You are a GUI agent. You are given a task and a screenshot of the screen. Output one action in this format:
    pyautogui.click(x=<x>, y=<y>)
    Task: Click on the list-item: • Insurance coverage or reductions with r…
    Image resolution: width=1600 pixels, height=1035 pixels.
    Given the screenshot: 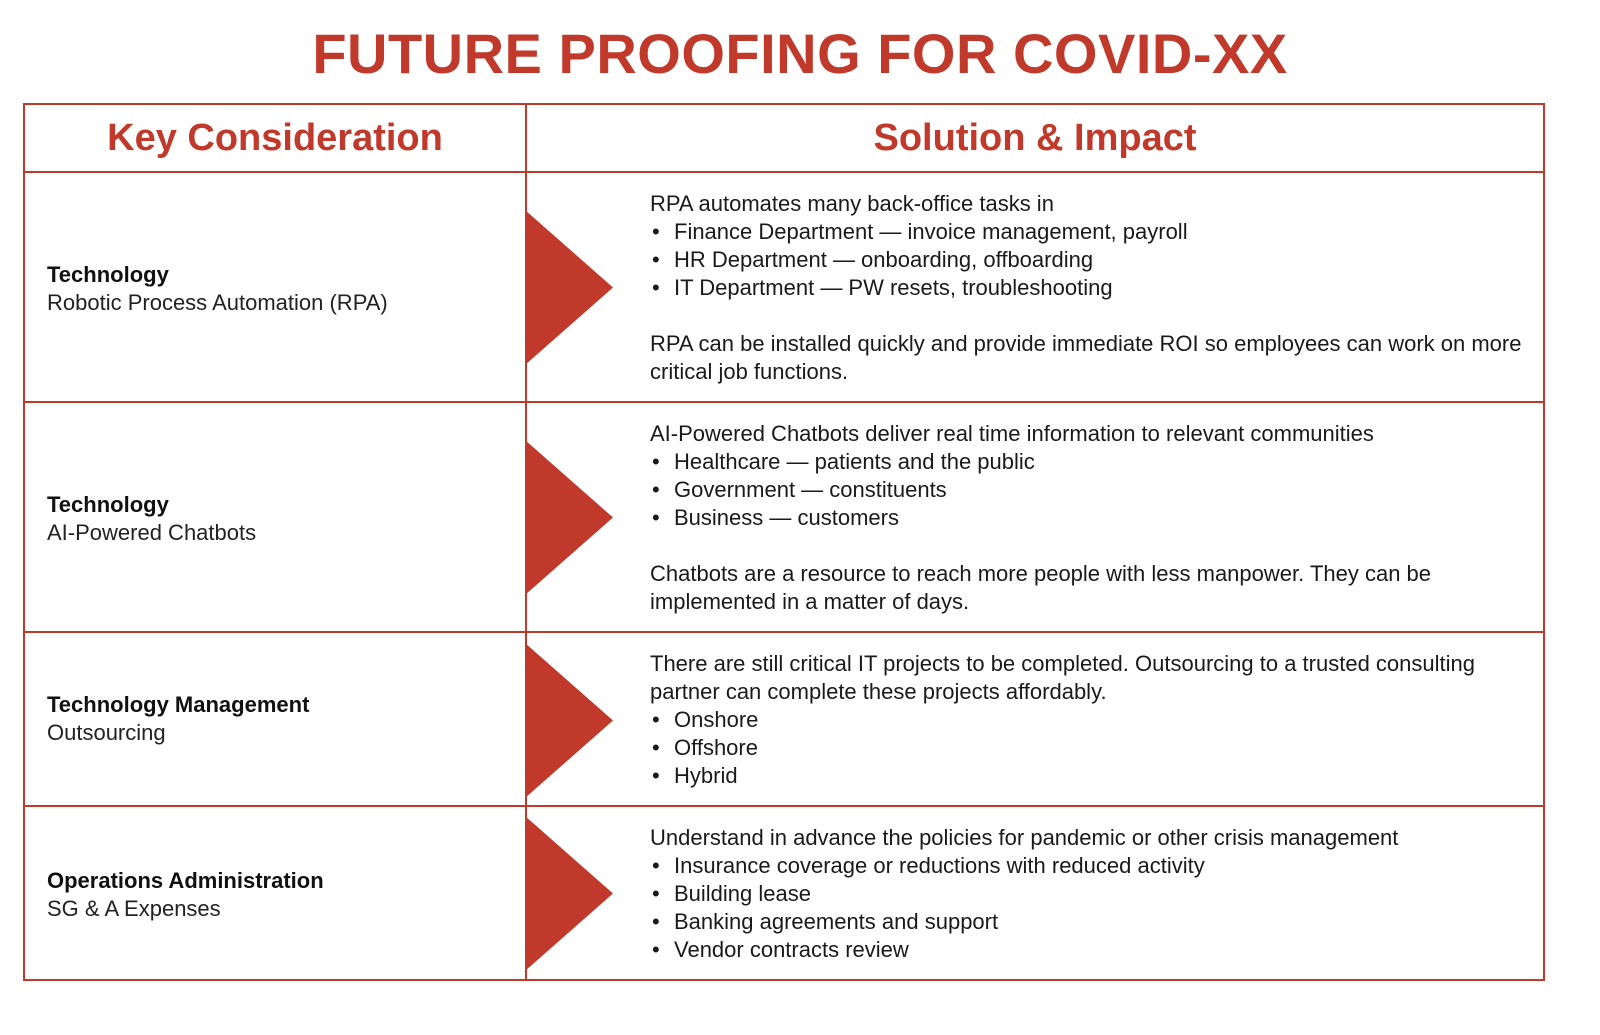 What is the action you would take?
    pyautogui.click(x=928, y=865)
    